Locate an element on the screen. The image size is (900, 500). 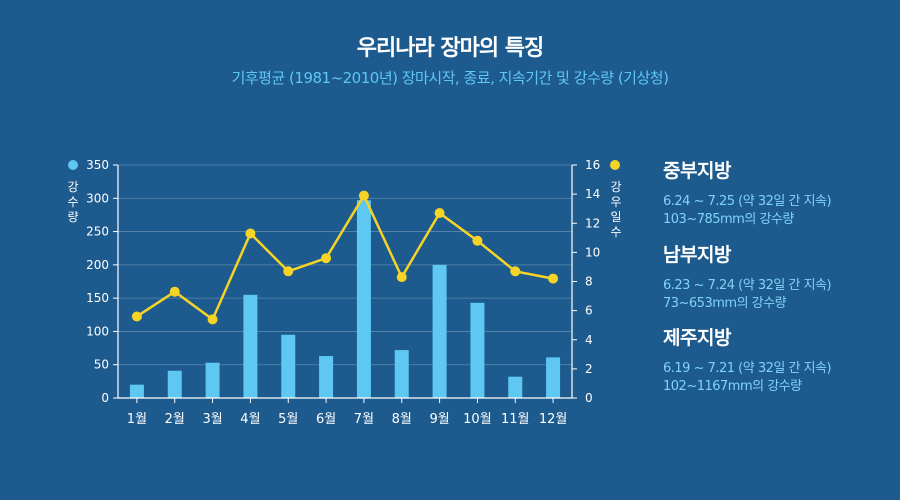
rain-days-point-11월 is located at coordinates (515, 271).